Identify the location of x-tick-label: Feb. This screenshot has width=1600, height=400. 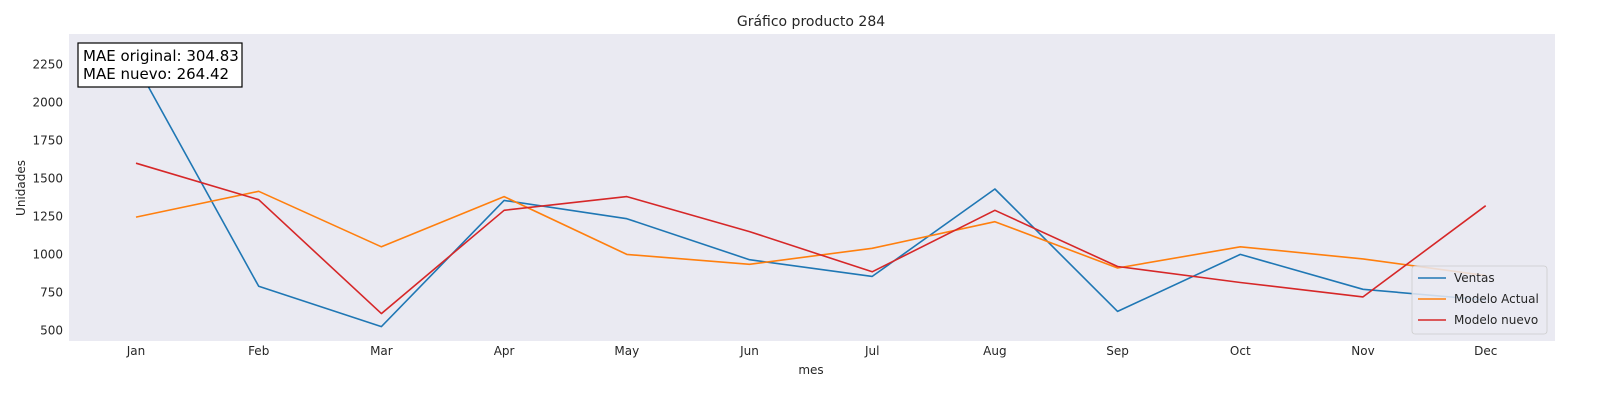
(258, 351).